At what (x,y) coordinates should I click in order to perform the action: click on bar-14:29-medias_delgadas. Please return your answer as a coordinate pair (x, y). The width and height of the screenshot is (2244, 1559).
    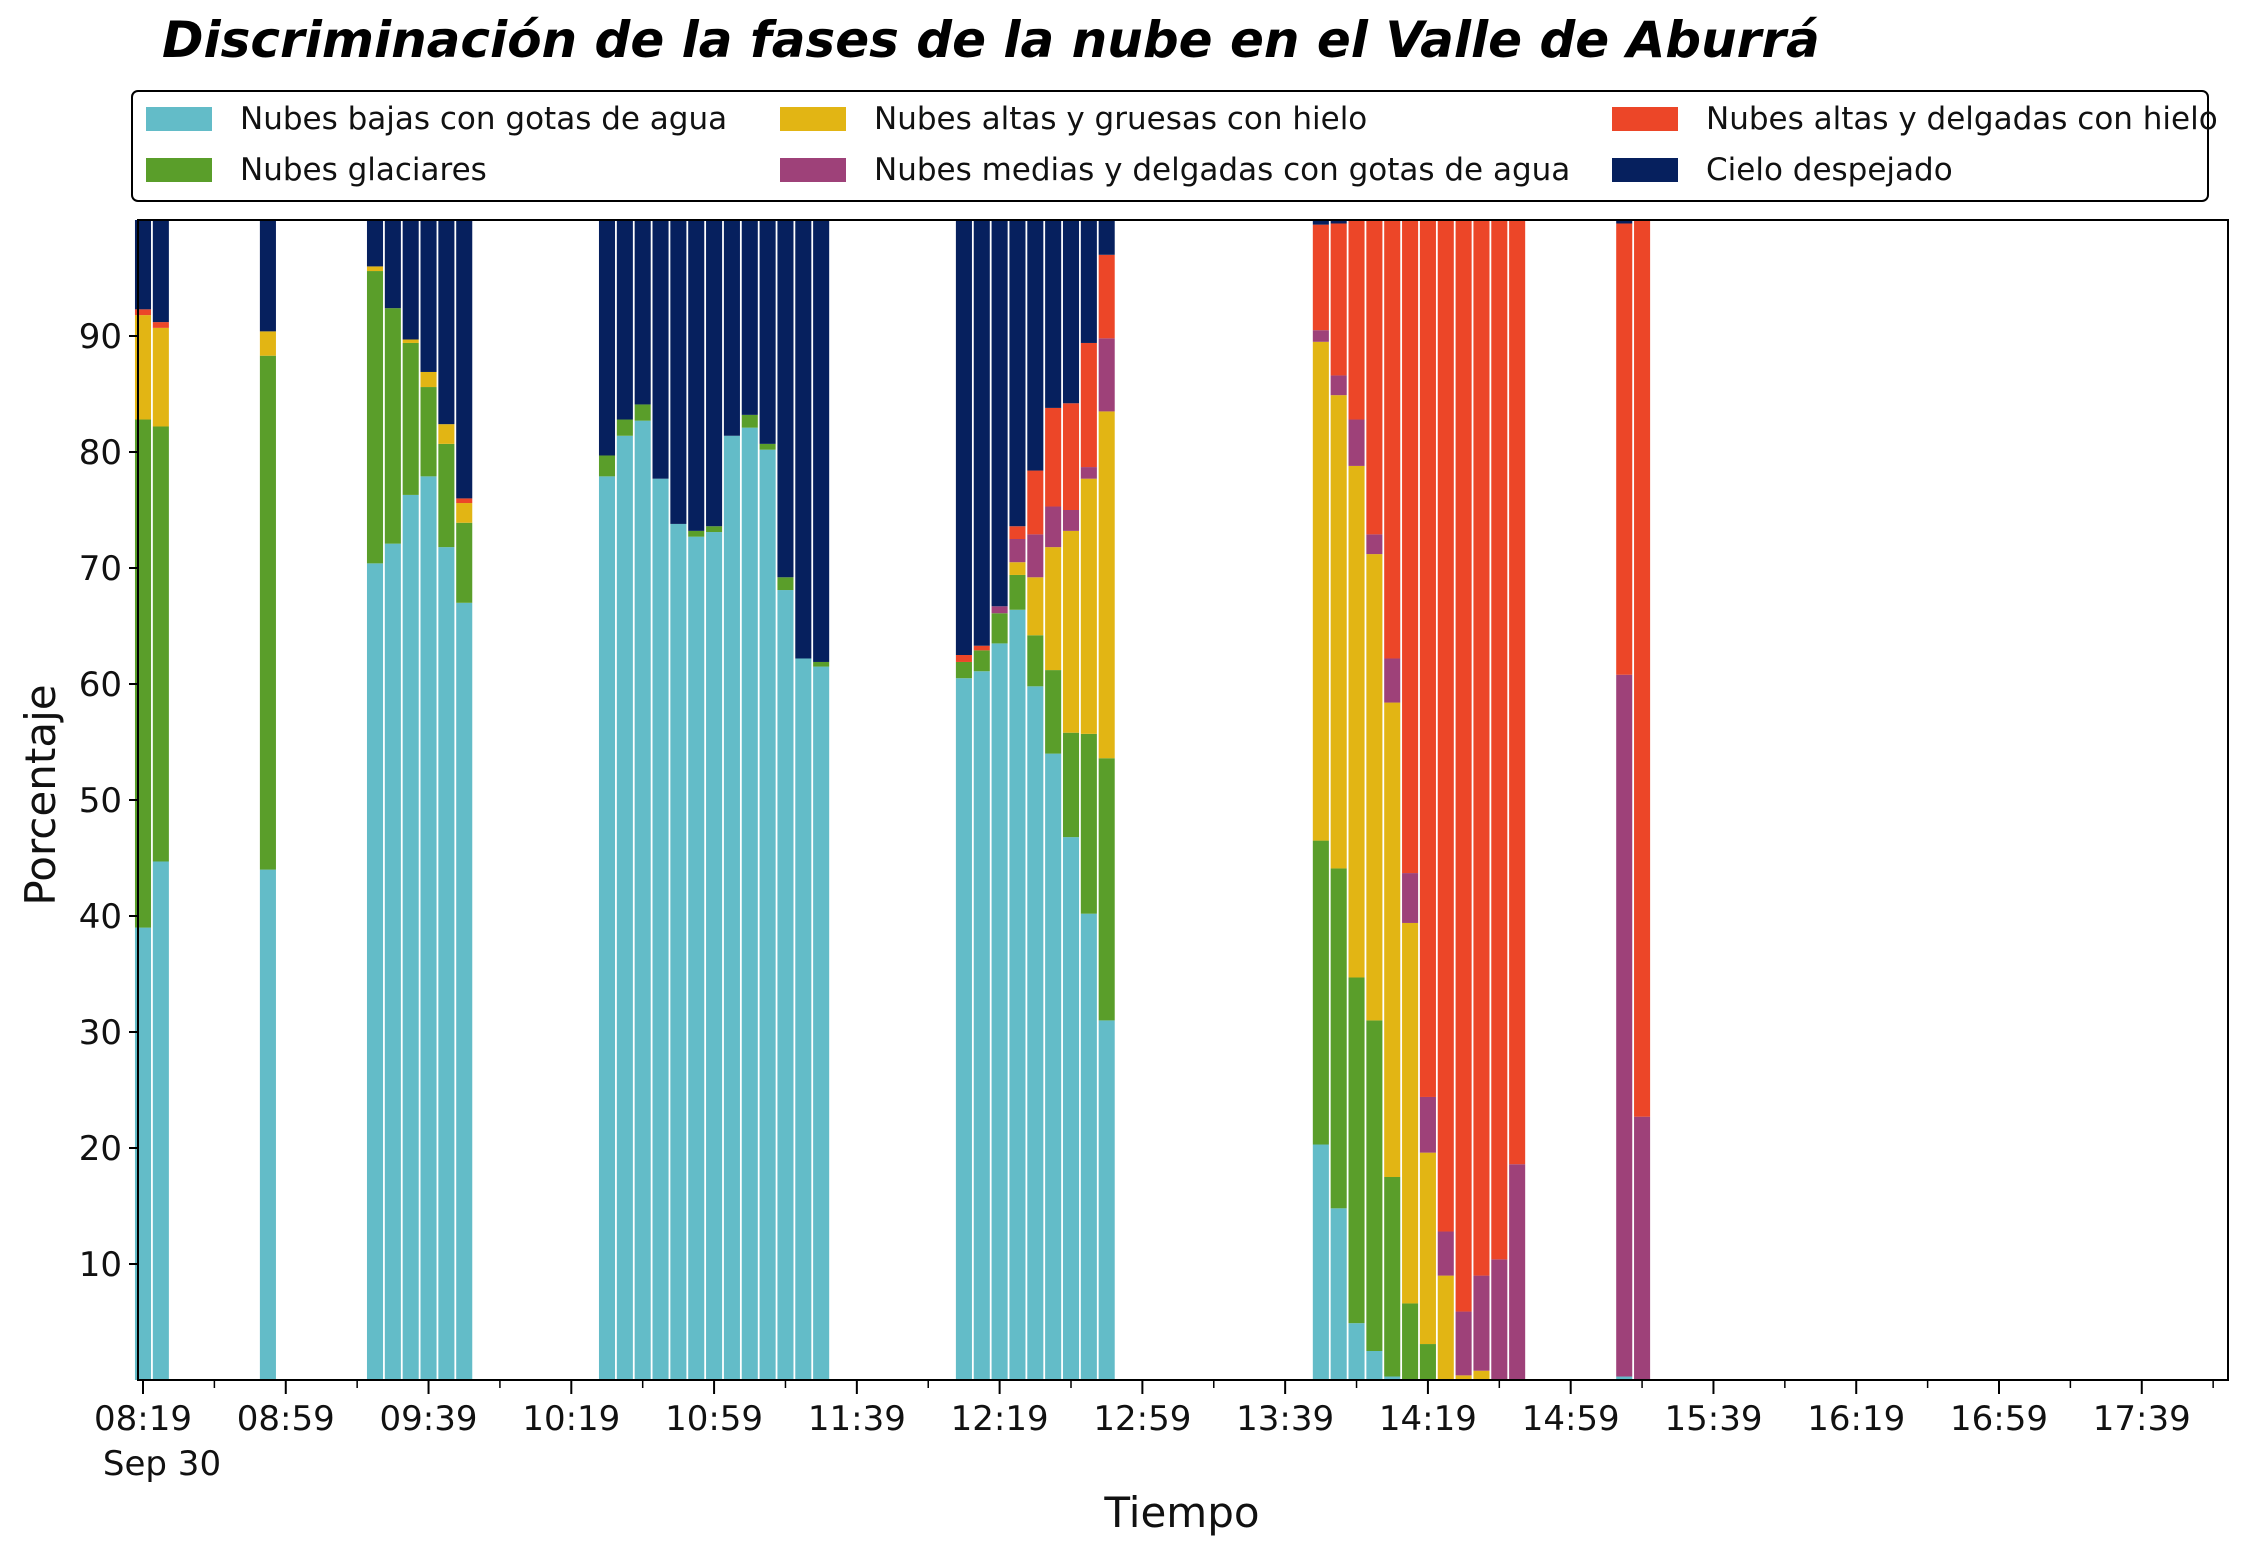
    Looking at the image, I should click on (1463, 1343).